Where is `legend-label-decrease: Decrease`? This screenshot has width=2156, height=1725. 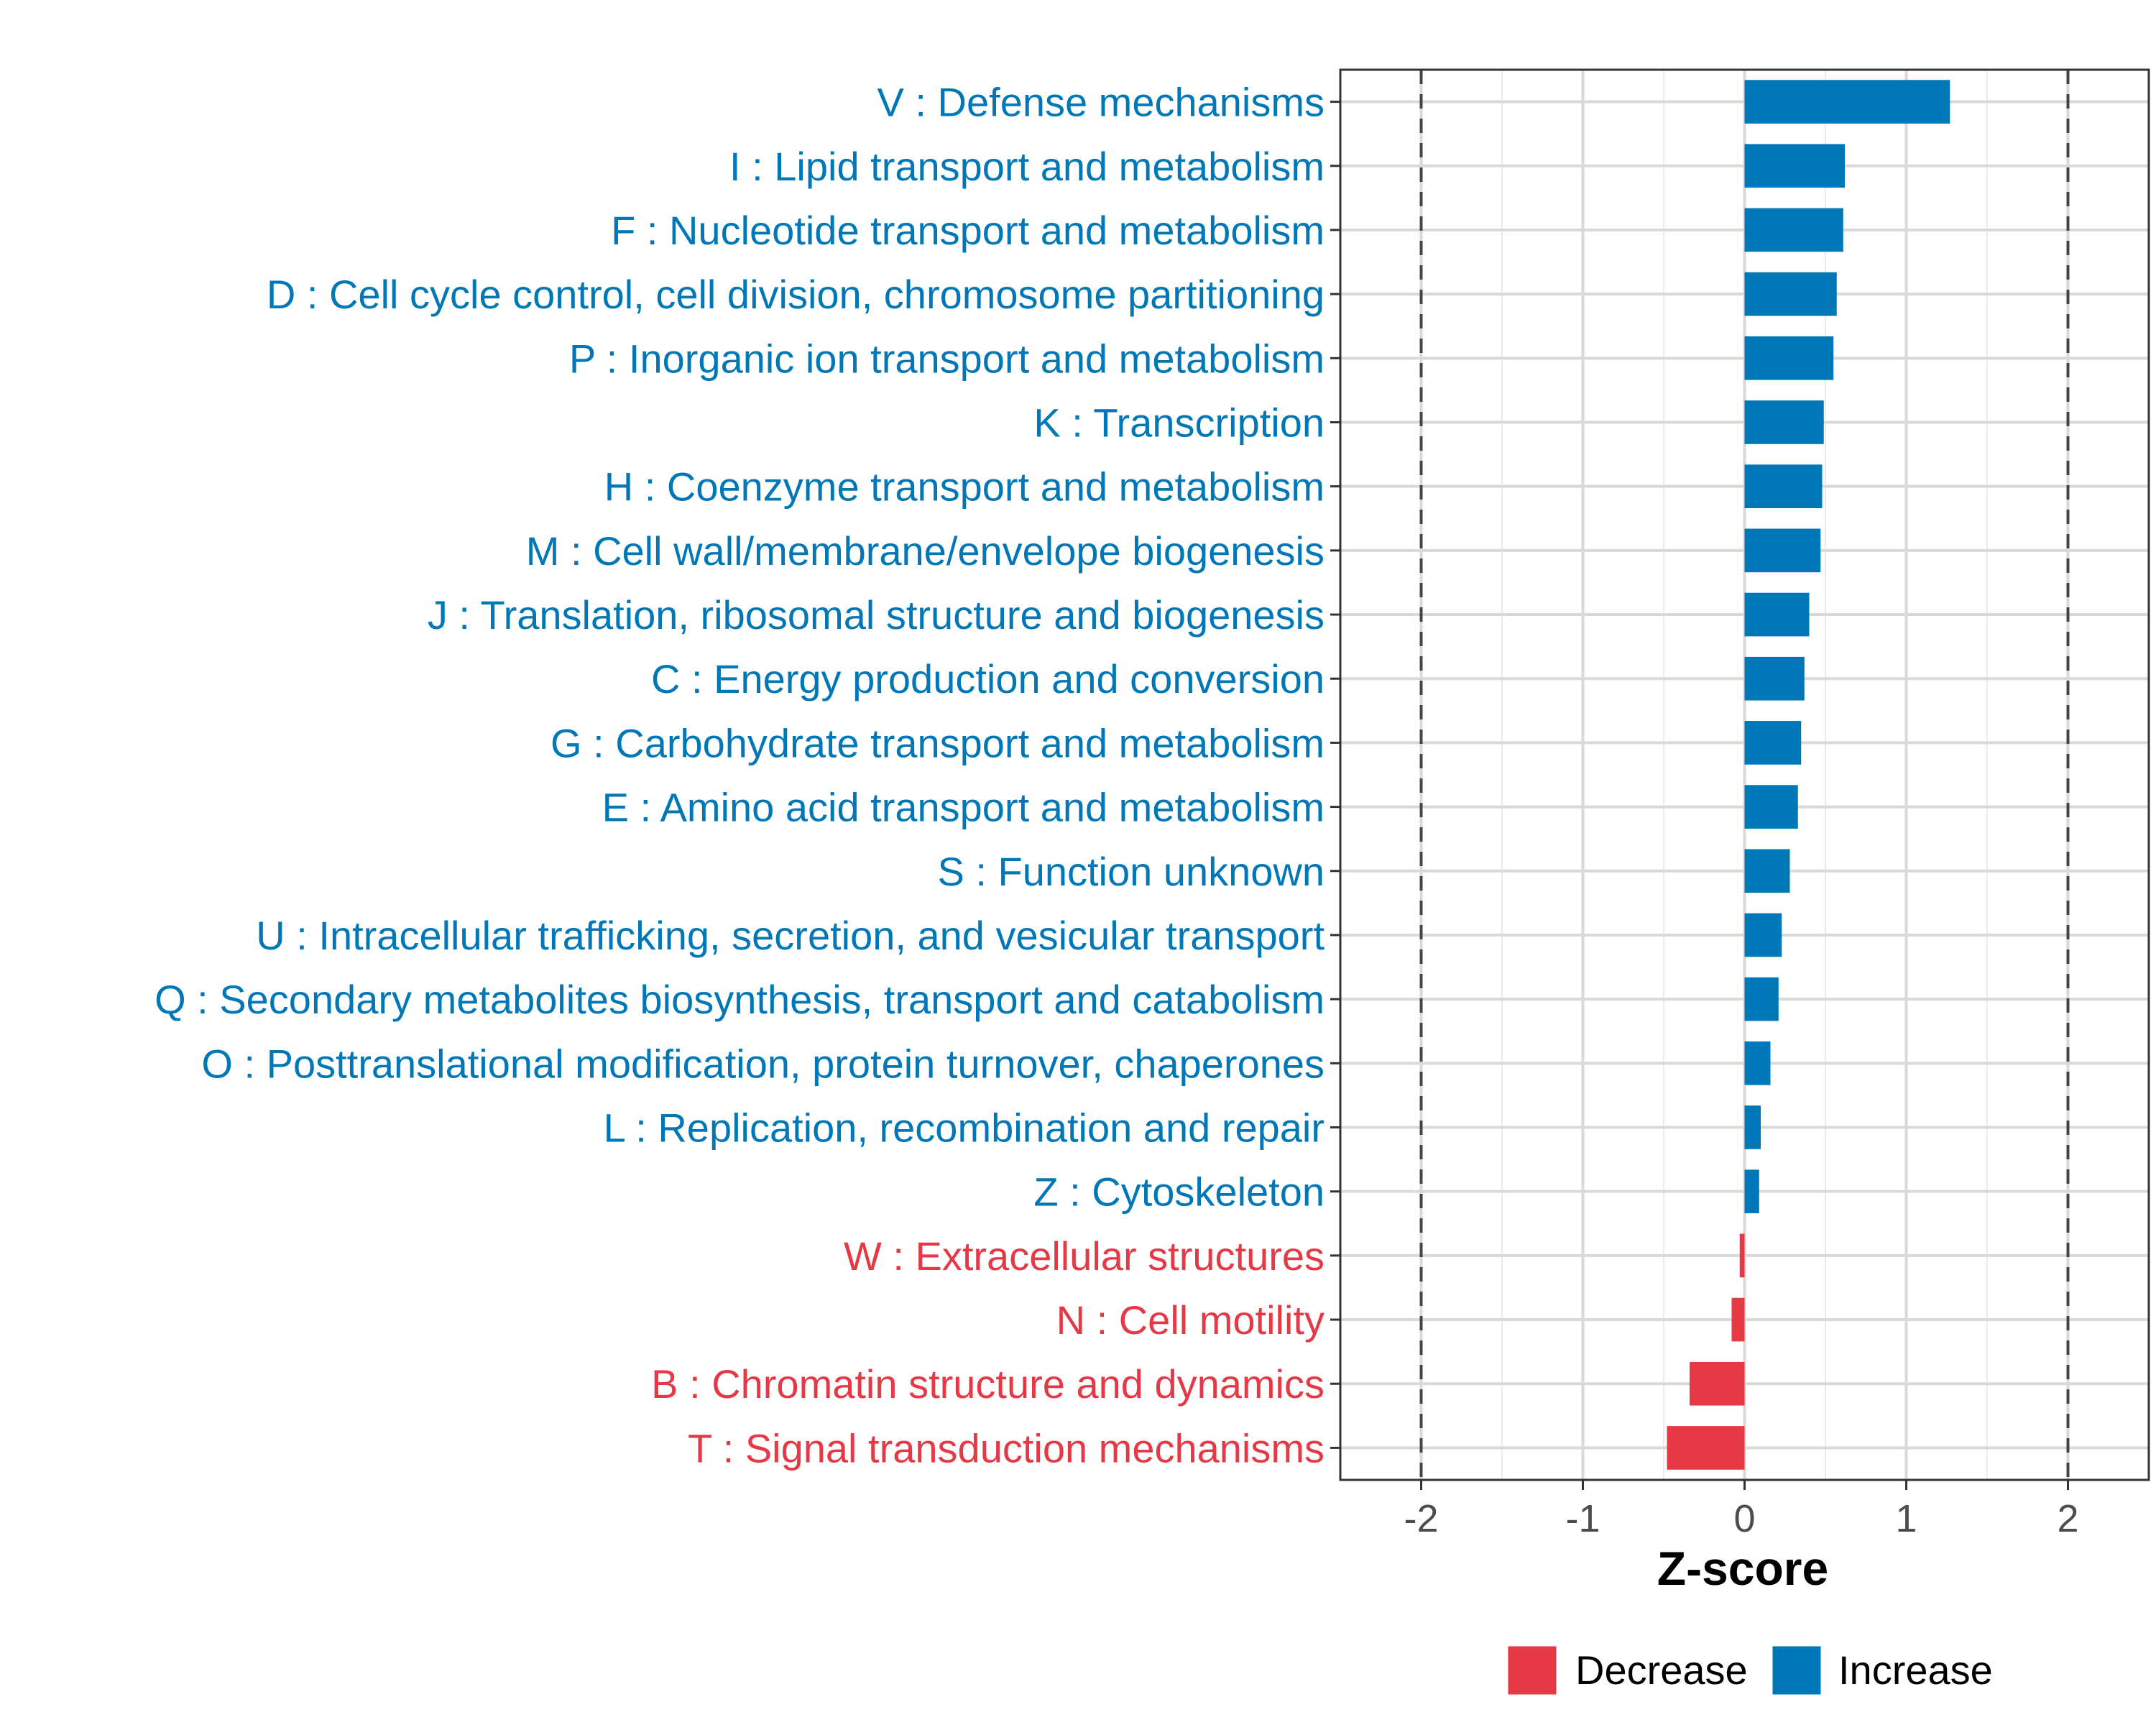
legend-label-decrease: Decrease is located at coordinates (1661, 1670).